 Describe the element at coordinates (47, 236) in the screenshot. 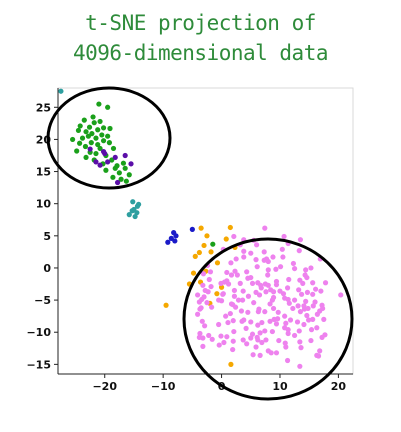

I see `y-tick-label: 5` at that location.